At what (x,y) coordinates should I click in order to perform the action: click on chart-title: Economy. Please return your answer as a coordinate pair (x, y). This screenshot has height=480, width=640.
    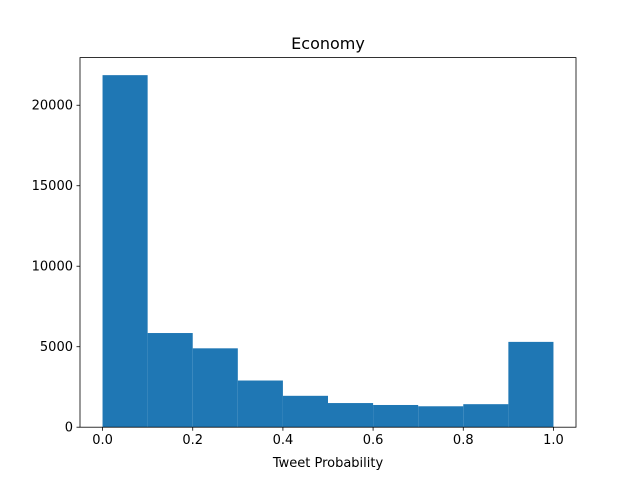
    Looking at the image, I should click on (328, 43).